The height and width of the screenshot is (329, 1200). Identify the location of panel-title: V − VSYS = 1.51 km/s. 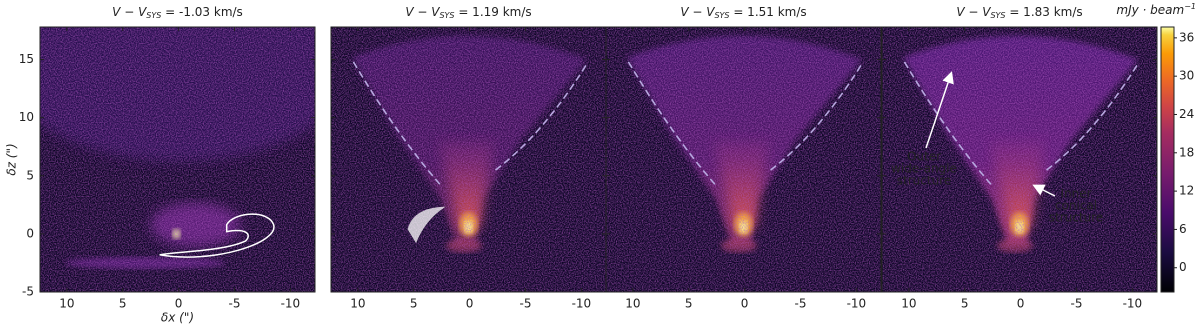
(743, 12).